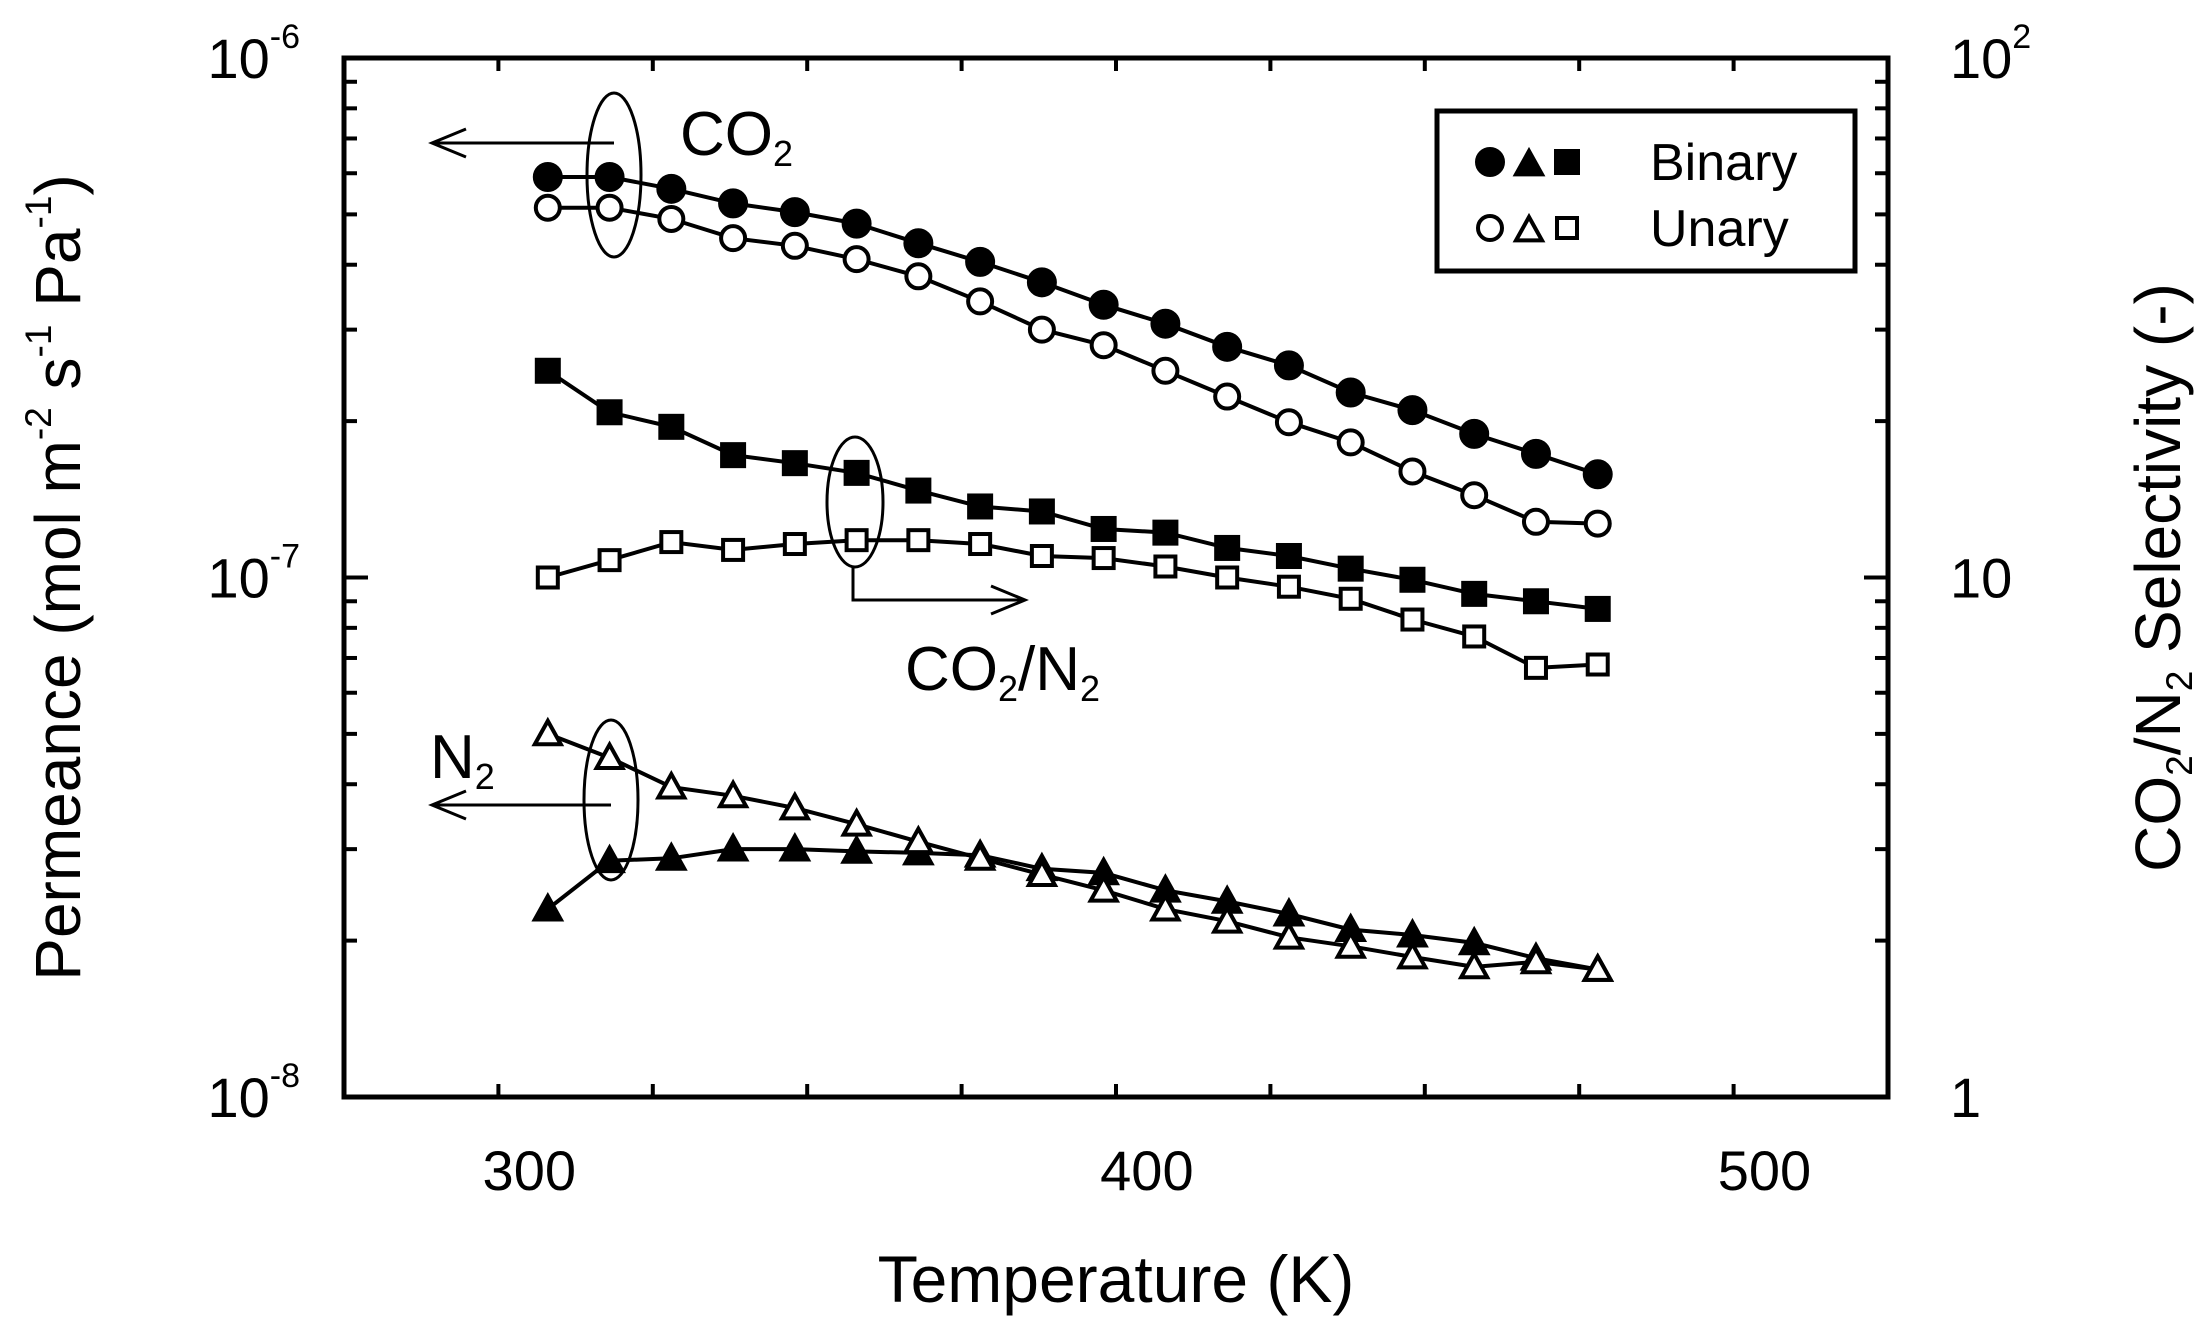 This screenshot has height=1344, width=2199. Describe the element at coordinates (611, 800) in the screenshot. I see `n2-ellipse` at that location.